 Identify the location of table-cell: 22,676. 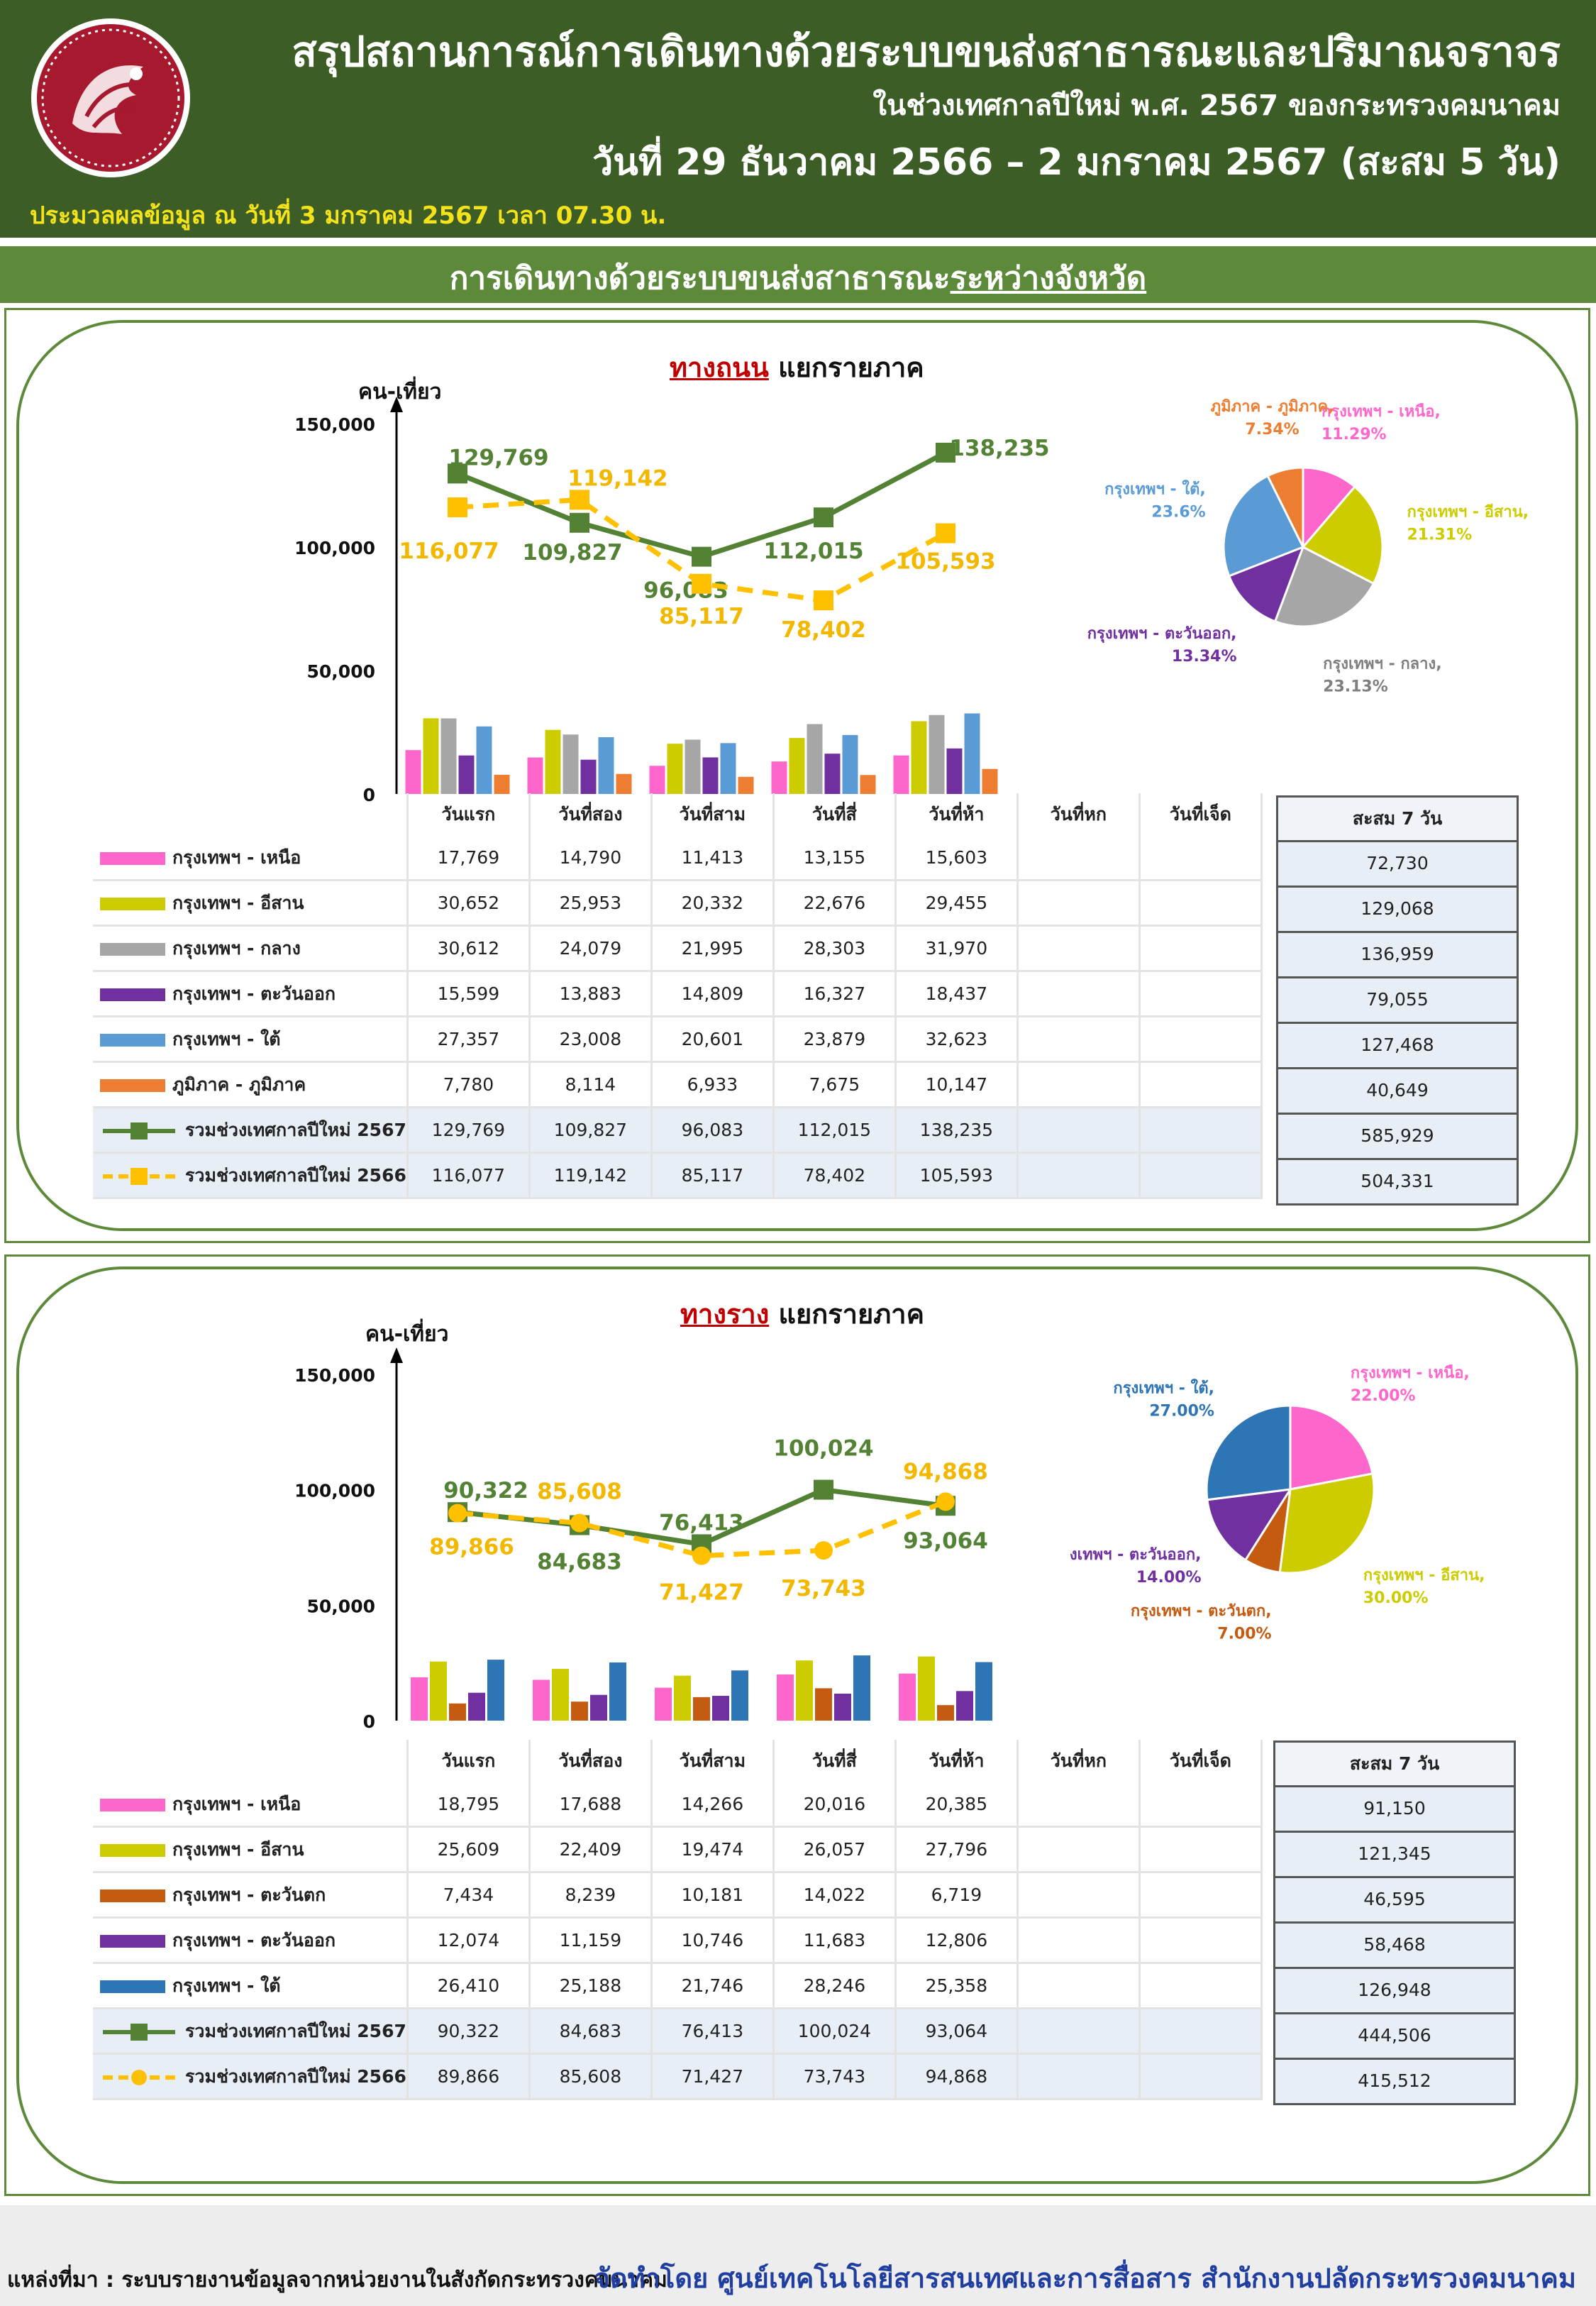
(835, 904).